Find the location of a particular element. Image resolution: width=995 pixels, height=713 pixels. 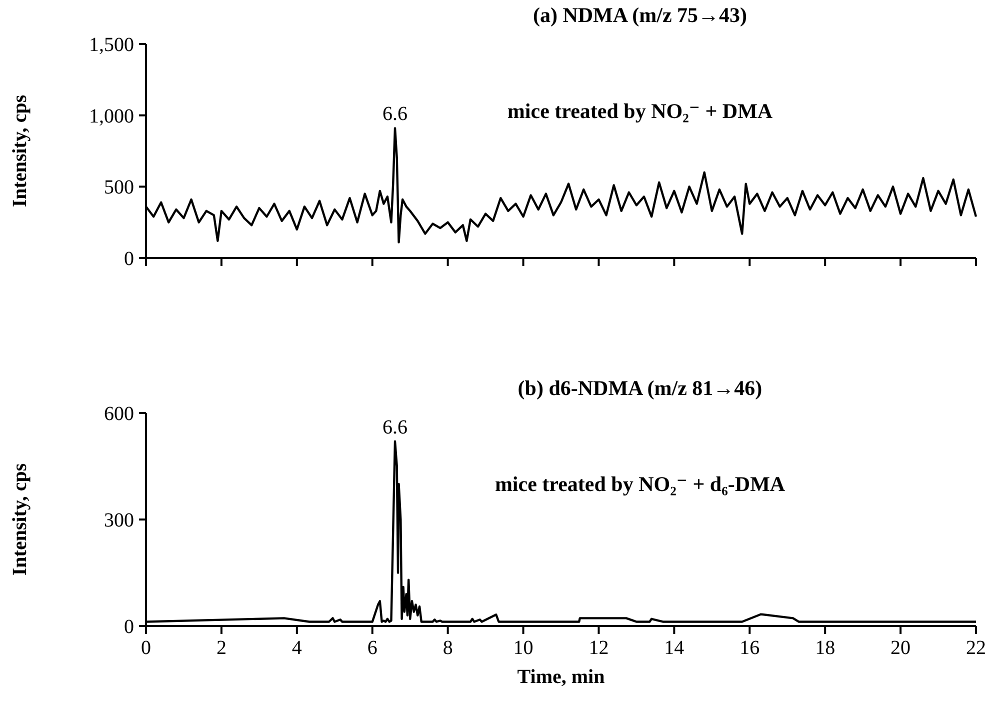

y-tick-label: 600 is located at coordinates (119, 414).